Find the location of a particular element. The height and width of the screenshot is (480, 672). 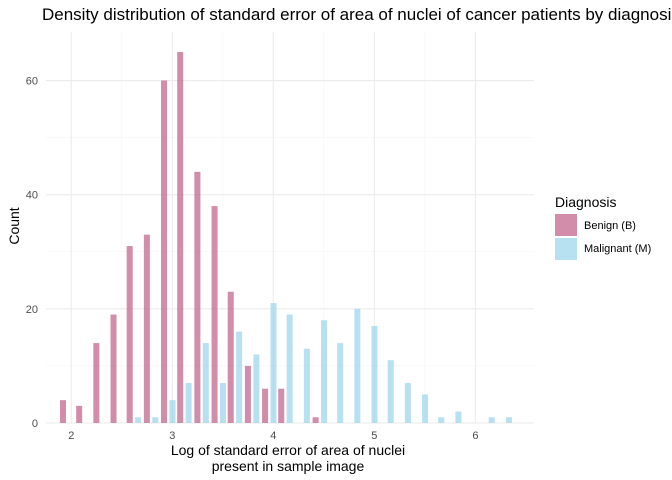

legend-key-malignant is located at coordinates (566, 249).